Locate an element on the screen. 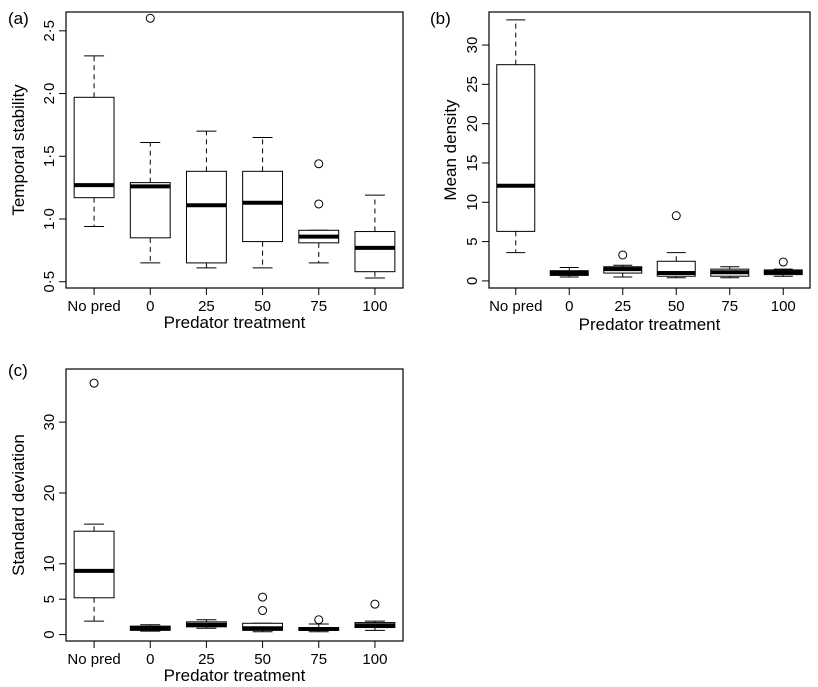 The image size is (818, 687). y-tick-label: 1·0 is located at coordinates (49, 219).